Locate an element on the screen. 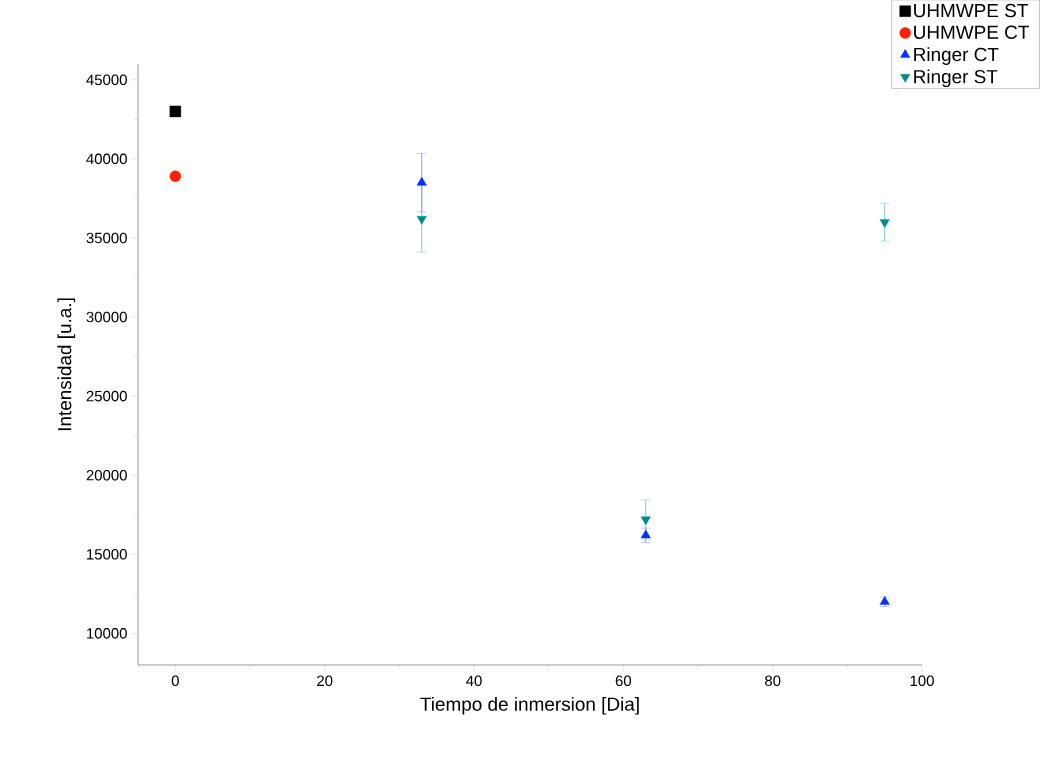  y-axis-title: Intensidad [u.a.] is located at coordinates (66, 364).